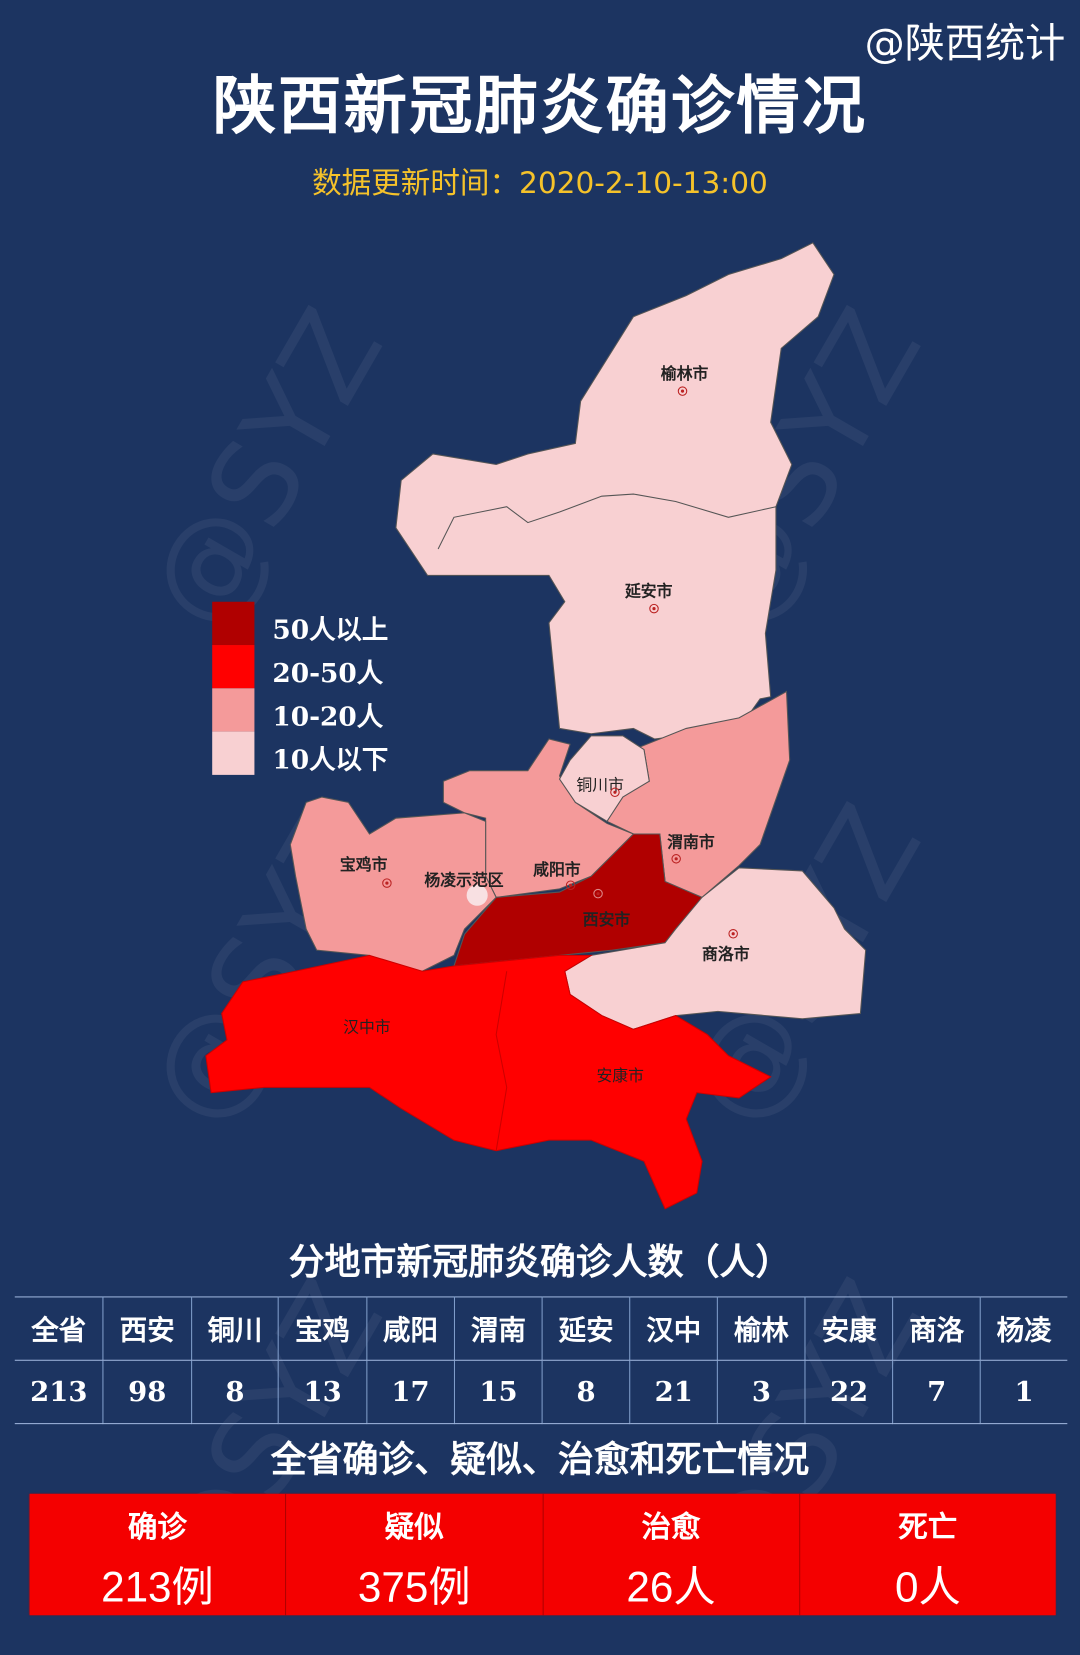 Image resolution: width=1080 pixels, height=1655 pixels. What do you see at coordinates (367, 1027) in the screenshot?
I see `city-label-hanzhong: 汉中市` at bounding box center [367, 1027].